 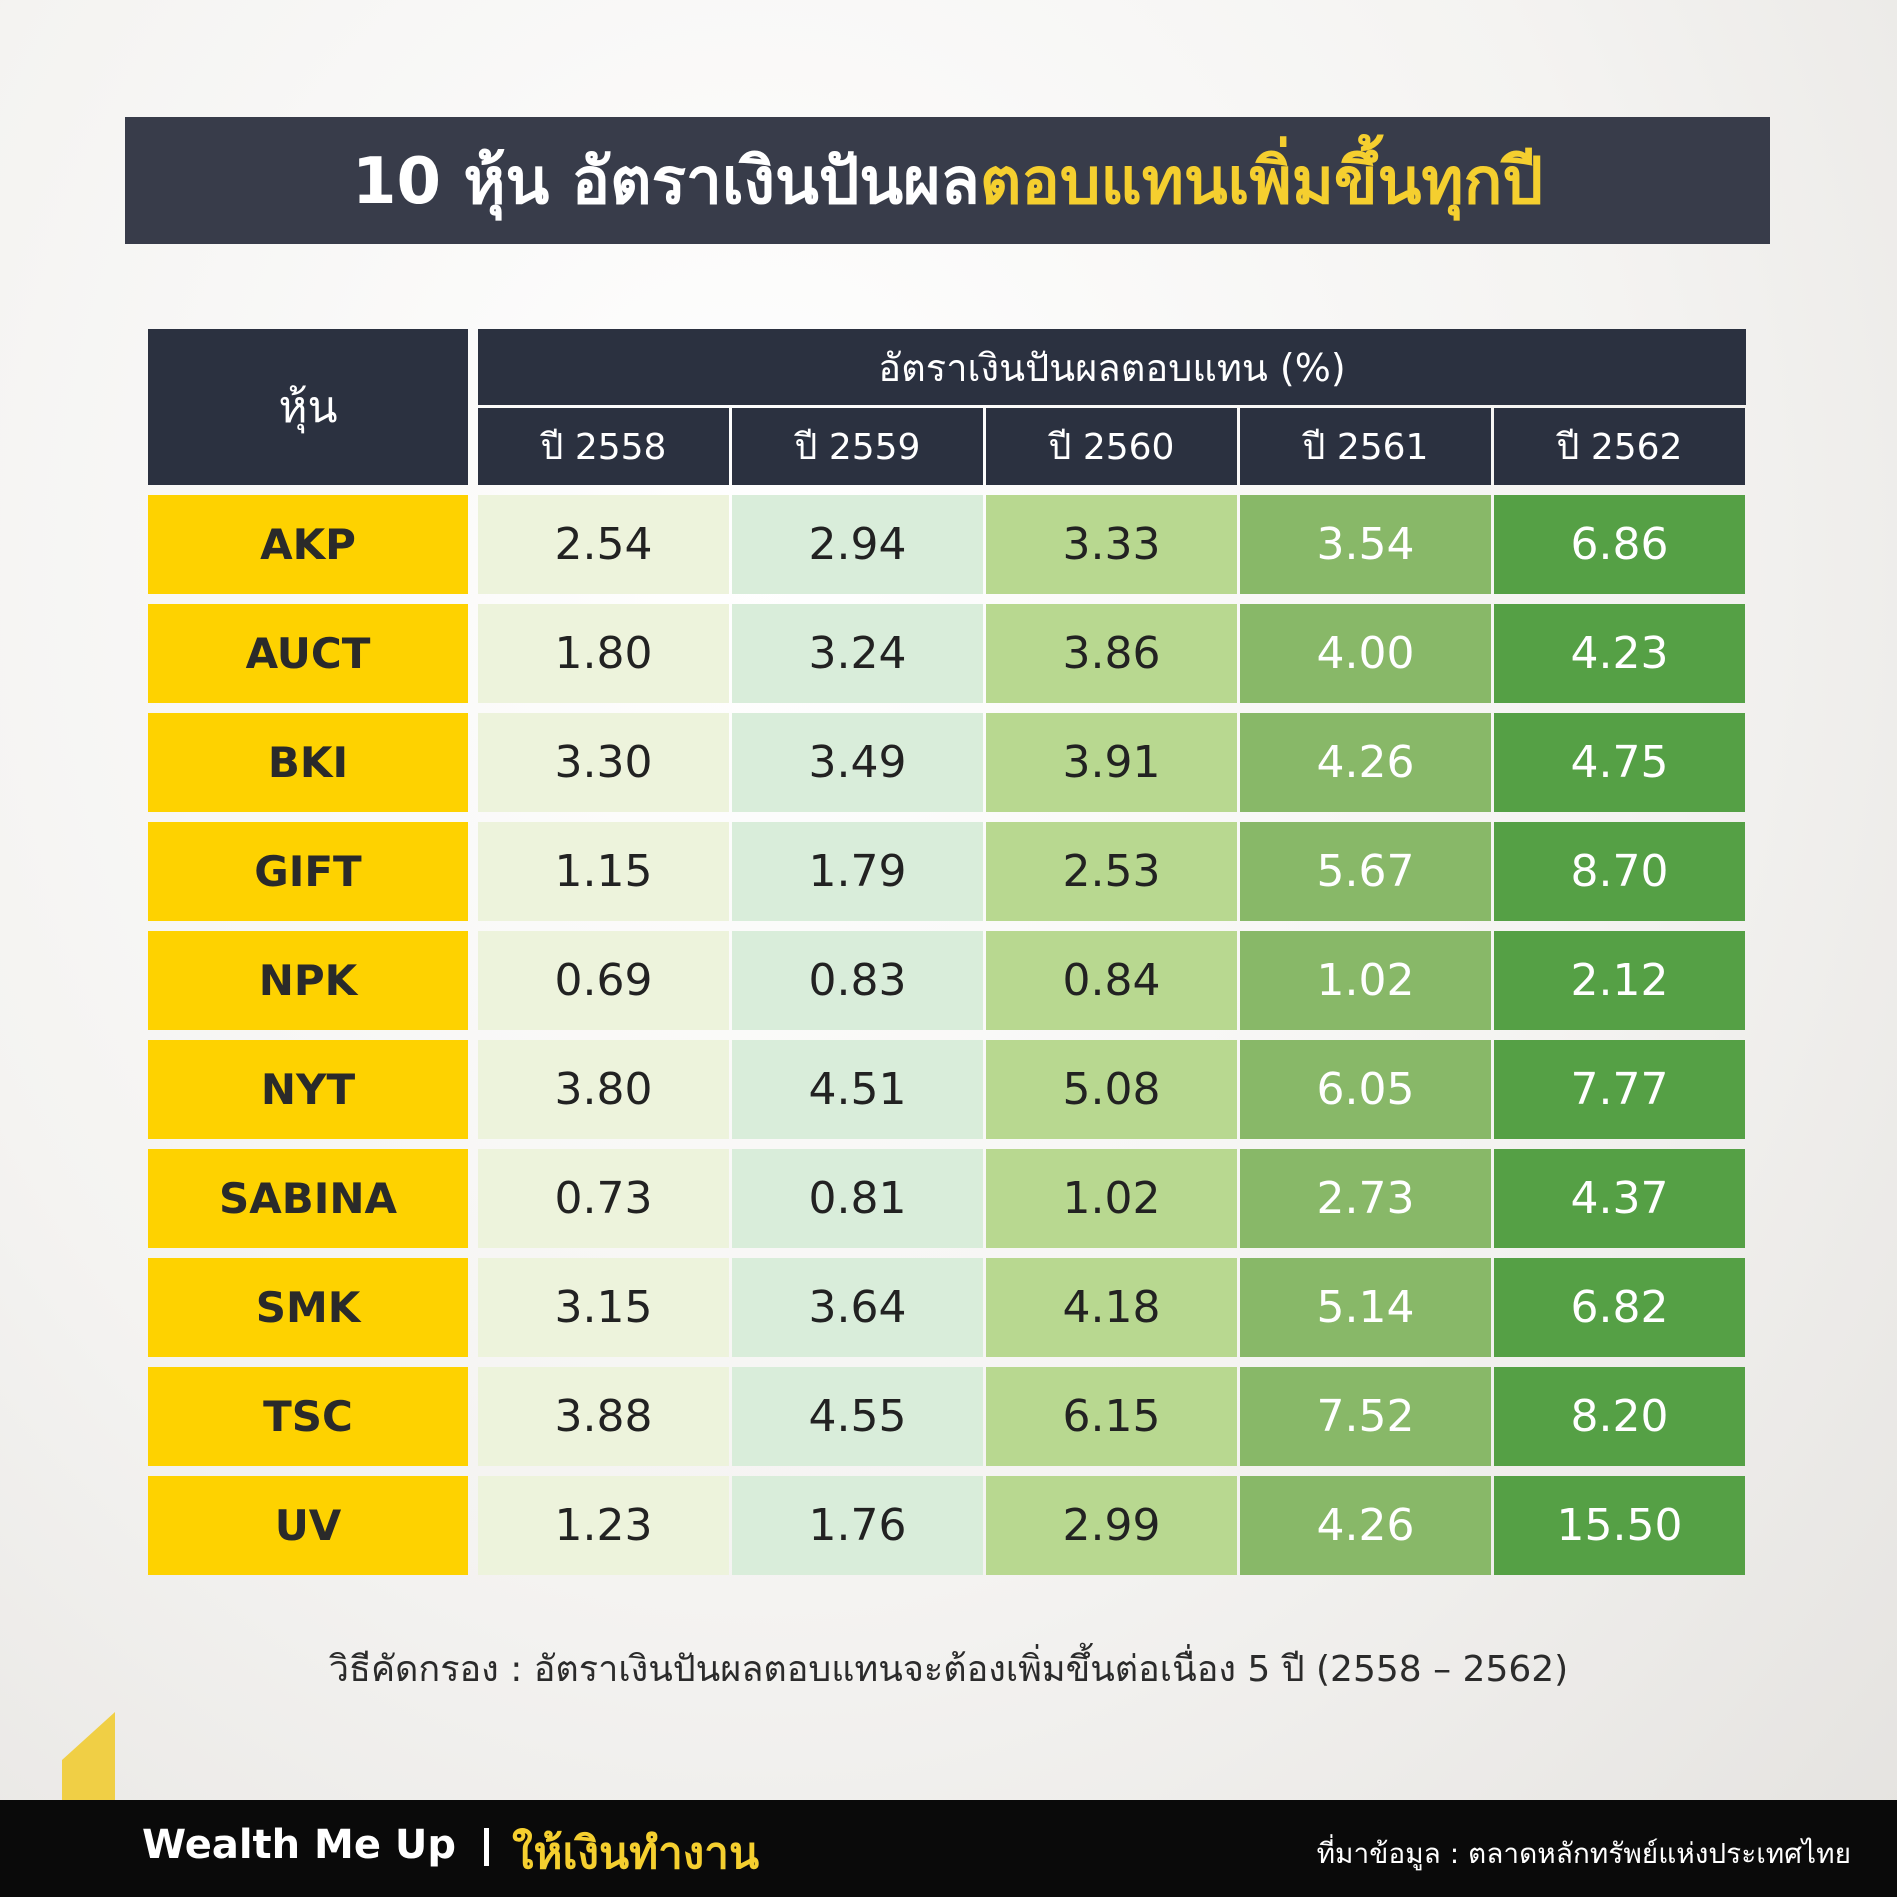 What do you see at coordinates (666, 181) in the screenshot?
I see `title-main: 10 หุ้น อัตราเงินปันผล` at bounding box center [666, 181].